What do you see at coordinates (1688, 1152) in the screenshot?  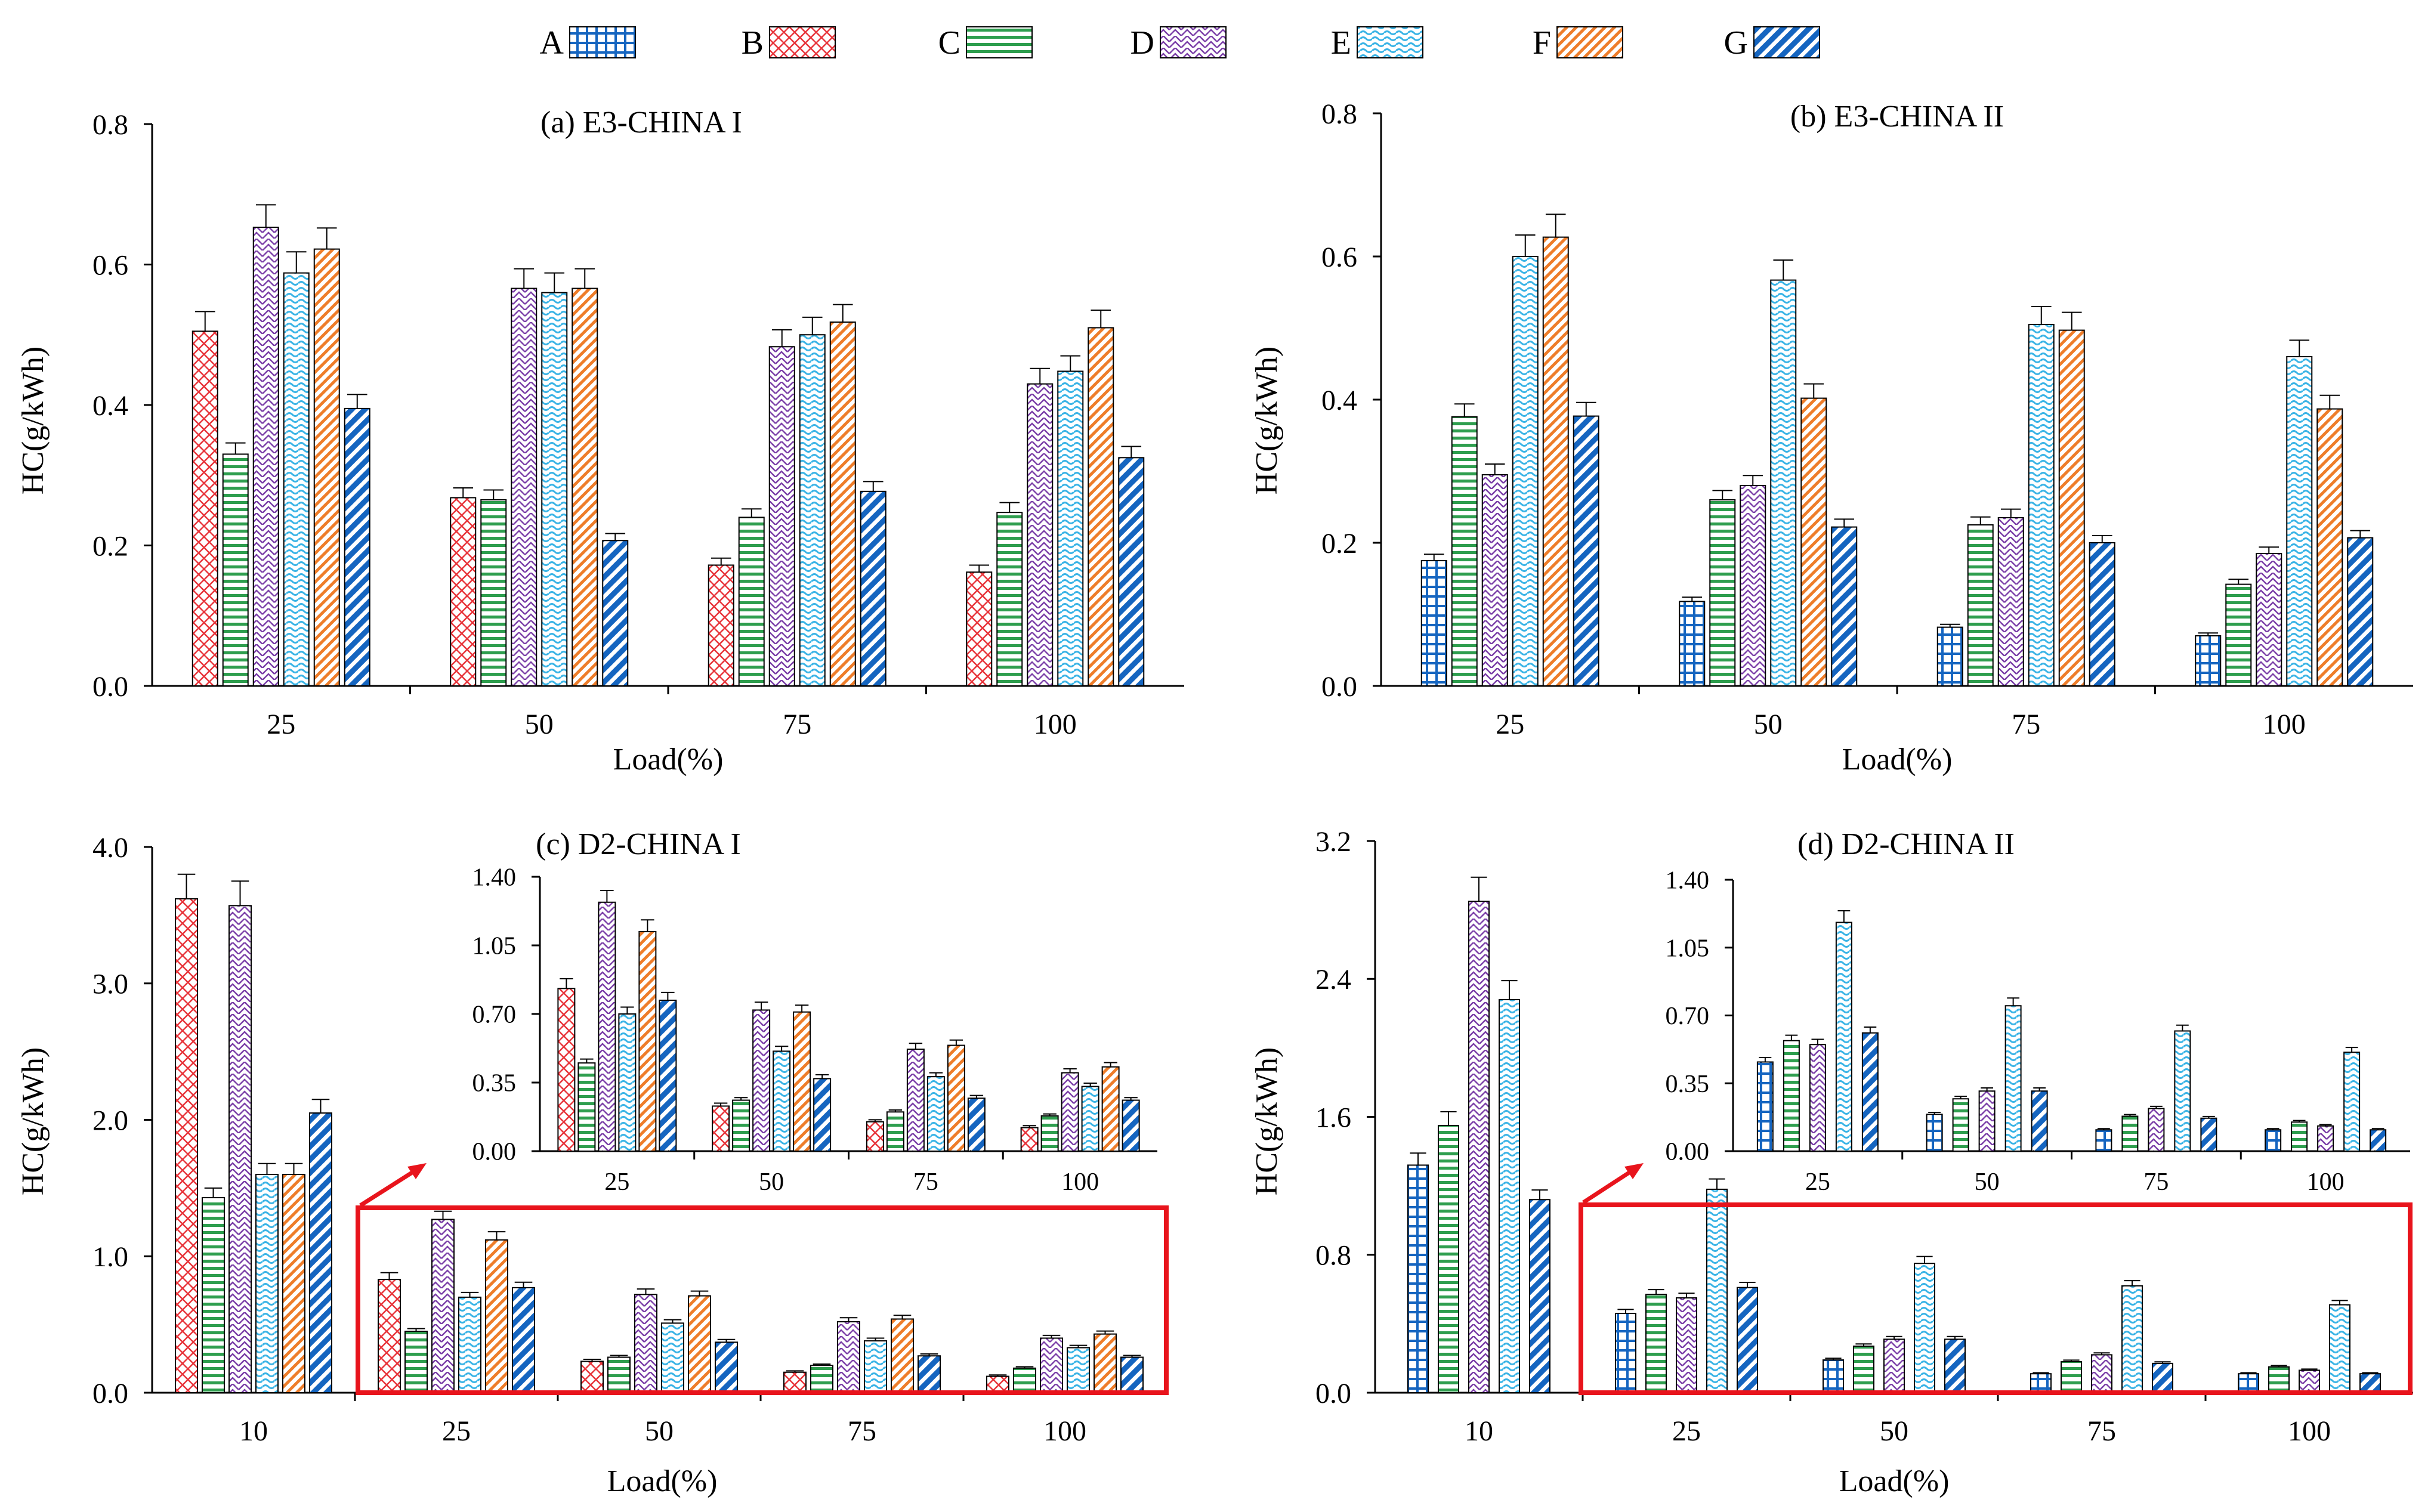 I see `panel-d-inset-ytick-label: 0.00` at bounding box center [1688, 1152].